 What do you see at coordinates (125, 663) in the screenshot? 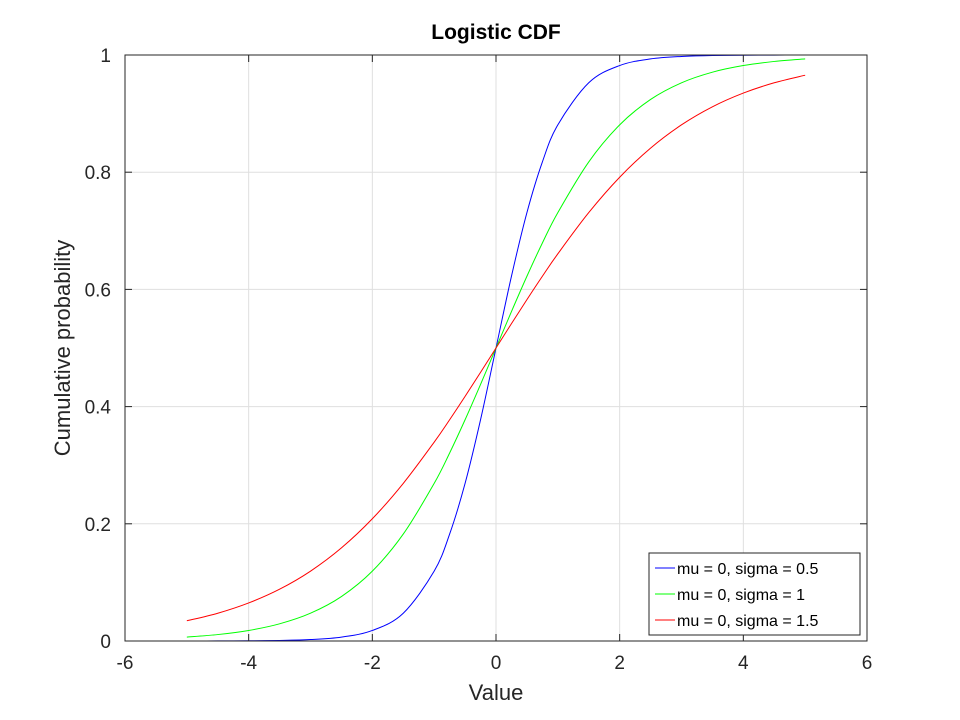
I see `x-tick-label: -6` at bounding box center [125, 663].